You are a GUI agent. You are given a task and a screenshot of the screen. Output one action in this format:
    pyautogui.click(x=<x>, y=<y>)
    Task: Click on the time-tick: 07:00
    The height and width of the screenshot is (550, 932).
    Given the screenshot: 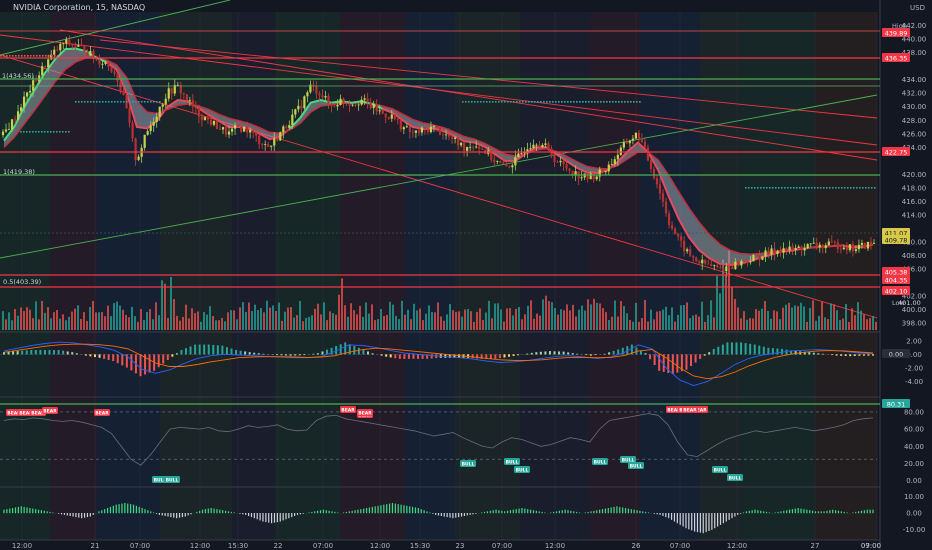 What is the action you would take?
    pyautogui.click(x=323, y=546)
    